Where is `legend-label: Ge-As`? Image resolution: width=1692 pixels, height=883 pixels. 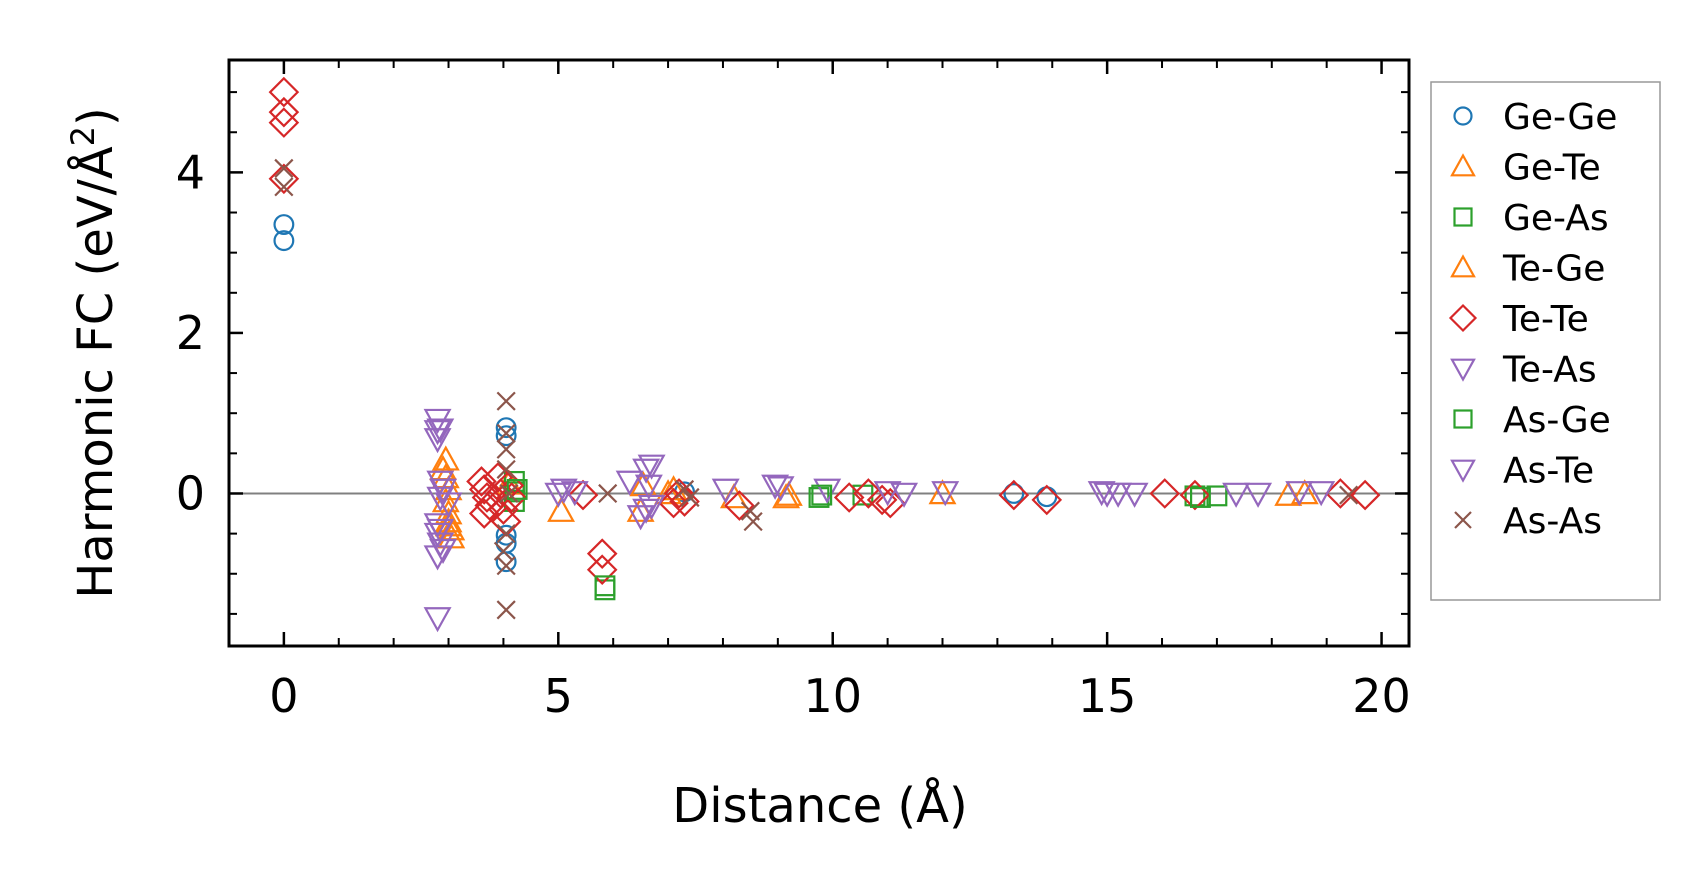 legend-label: Ge-As is located at coordinates (1556, 218).